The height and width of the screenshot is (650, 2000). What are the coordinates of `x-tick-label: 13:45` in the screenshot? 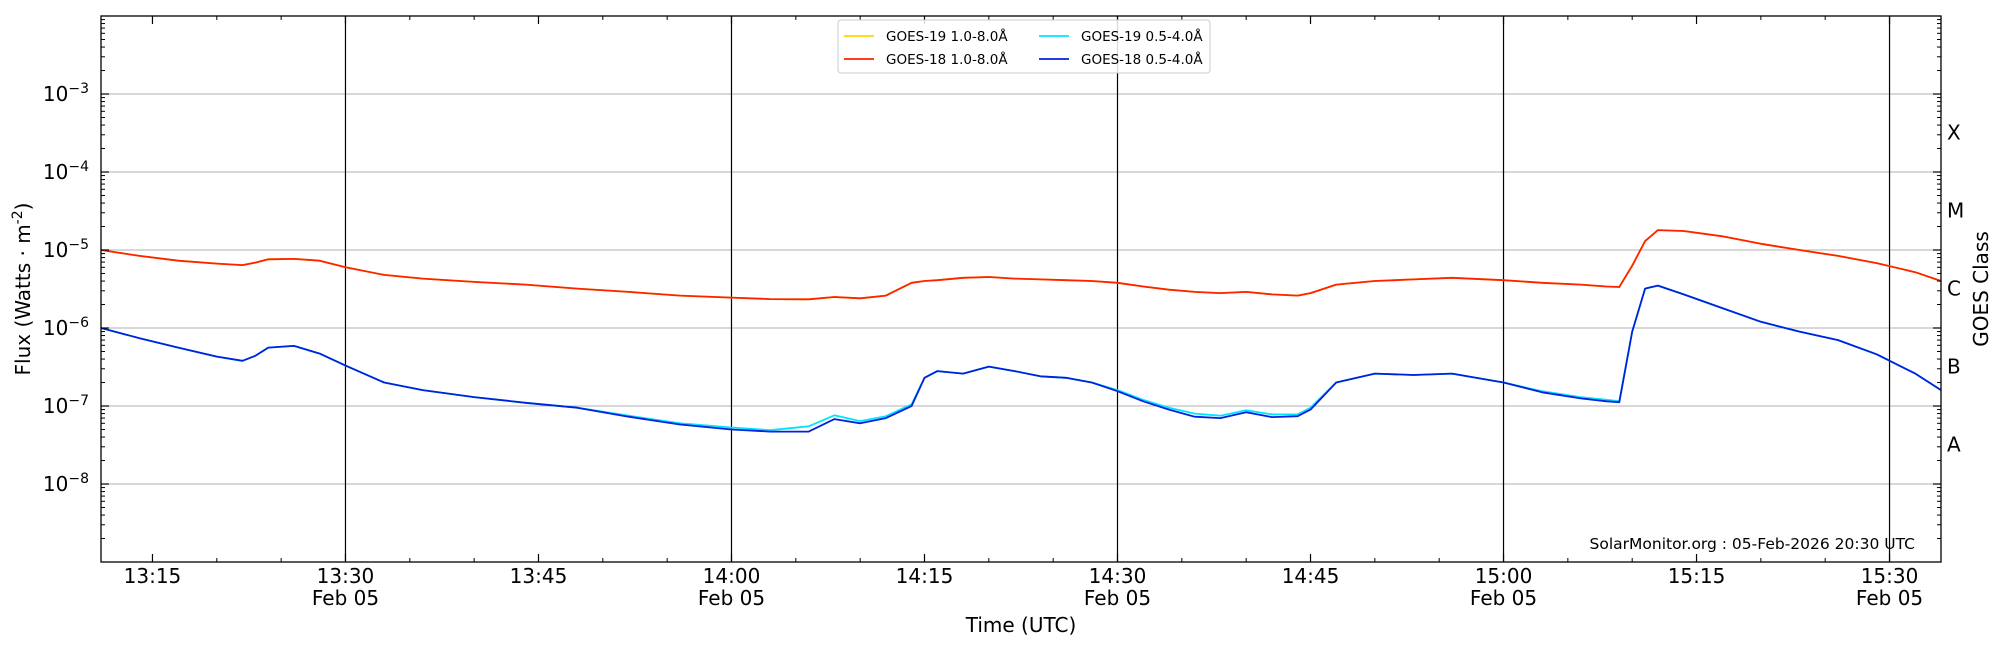 It's located at (539, 576).